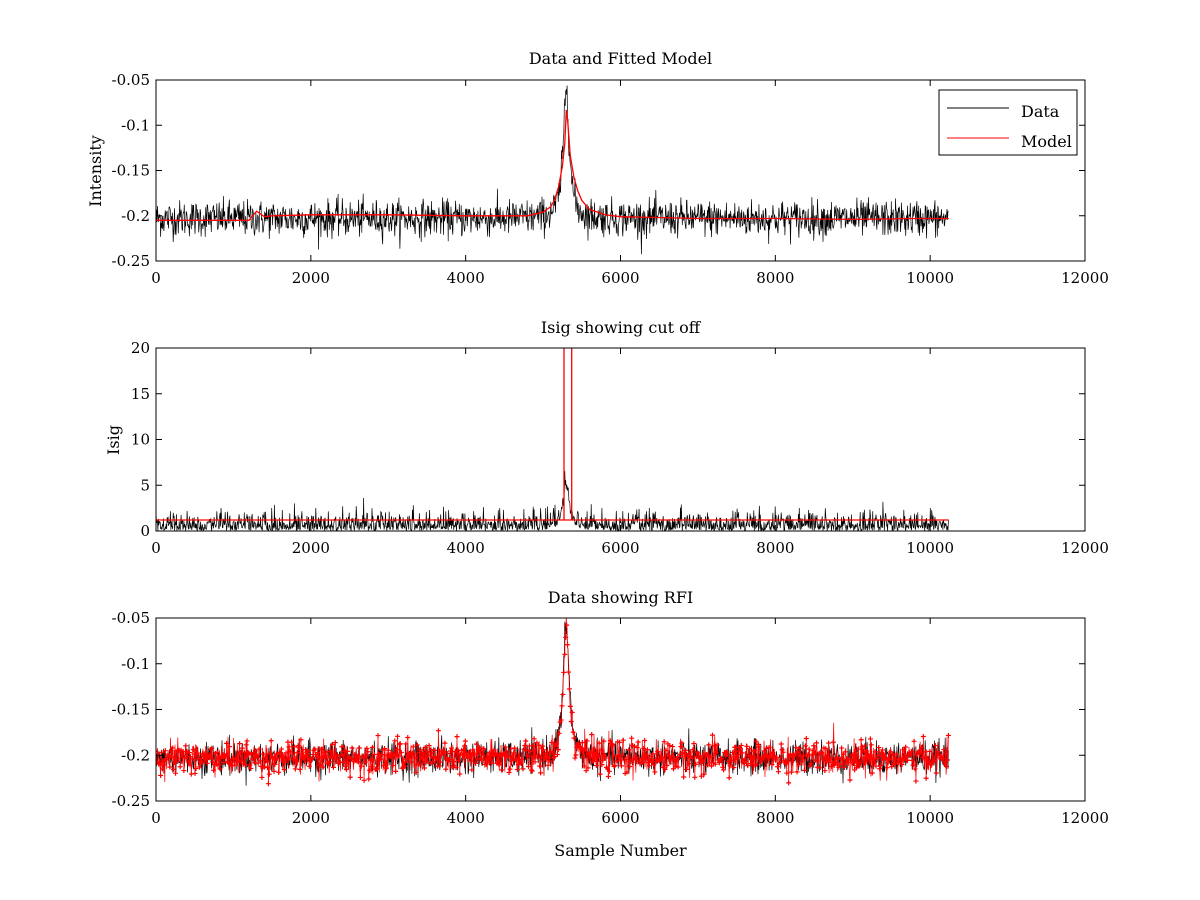  What do you see at coordinates (466, 278) in the screenshot?
I see `x-tick-label: 4000` at bounding box center [466, 278].